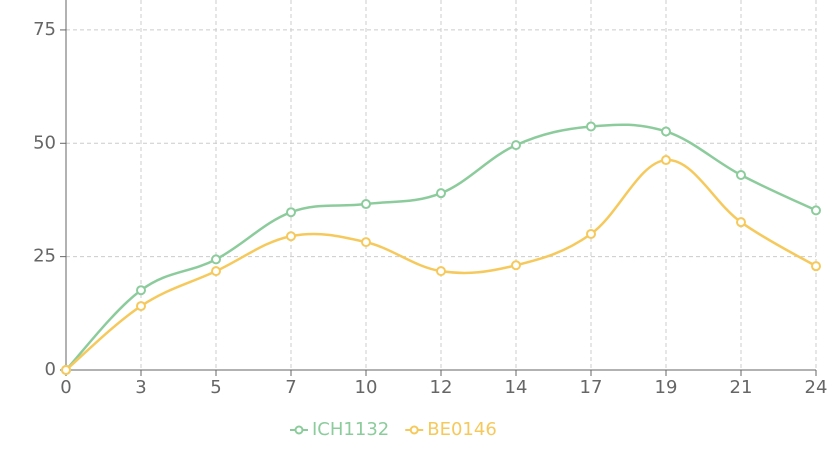 Image resolution: width=839 pixels, height=463 pixels. What do you see at coordinates (50, 369) in the screenshot?
I see `y-tick-label: 0` at bounding box center [50, 369].